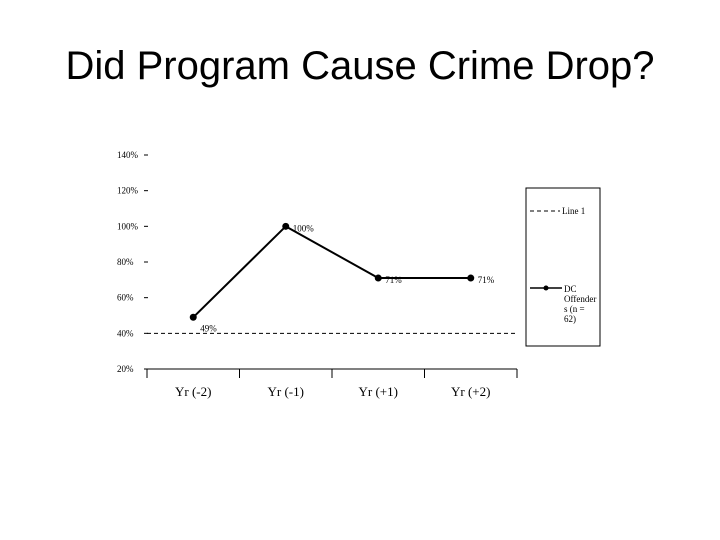 The image size is (720, 540). Describe the element at coordinates (125, 369) in the screenshot. I see `y-tick-label: 20%` at that location.